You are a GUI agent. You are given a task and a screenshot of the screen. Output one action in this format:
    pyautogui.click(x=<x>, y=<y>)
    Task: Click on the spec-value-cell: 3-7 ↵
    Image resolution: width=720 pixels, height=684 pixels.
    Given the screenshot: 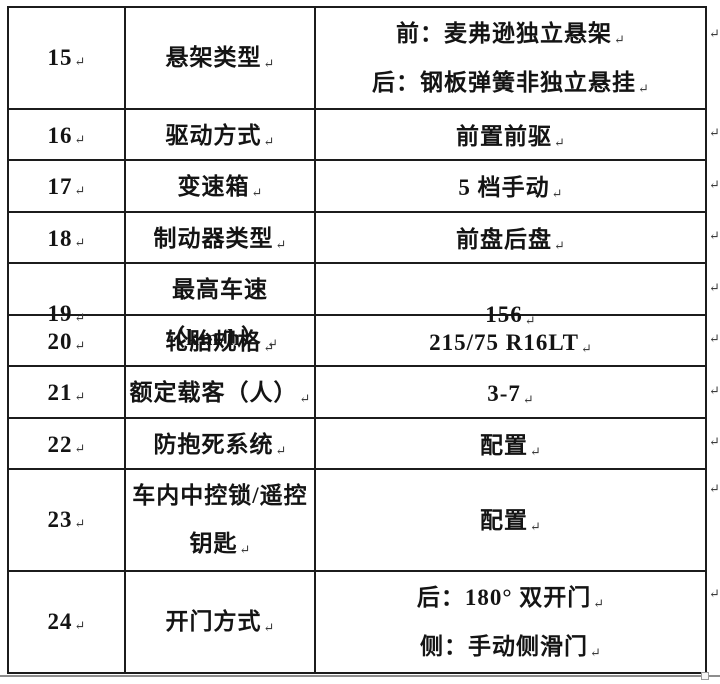 What is the action you would take?
    pyautogui.click(x=510, y=393)
    